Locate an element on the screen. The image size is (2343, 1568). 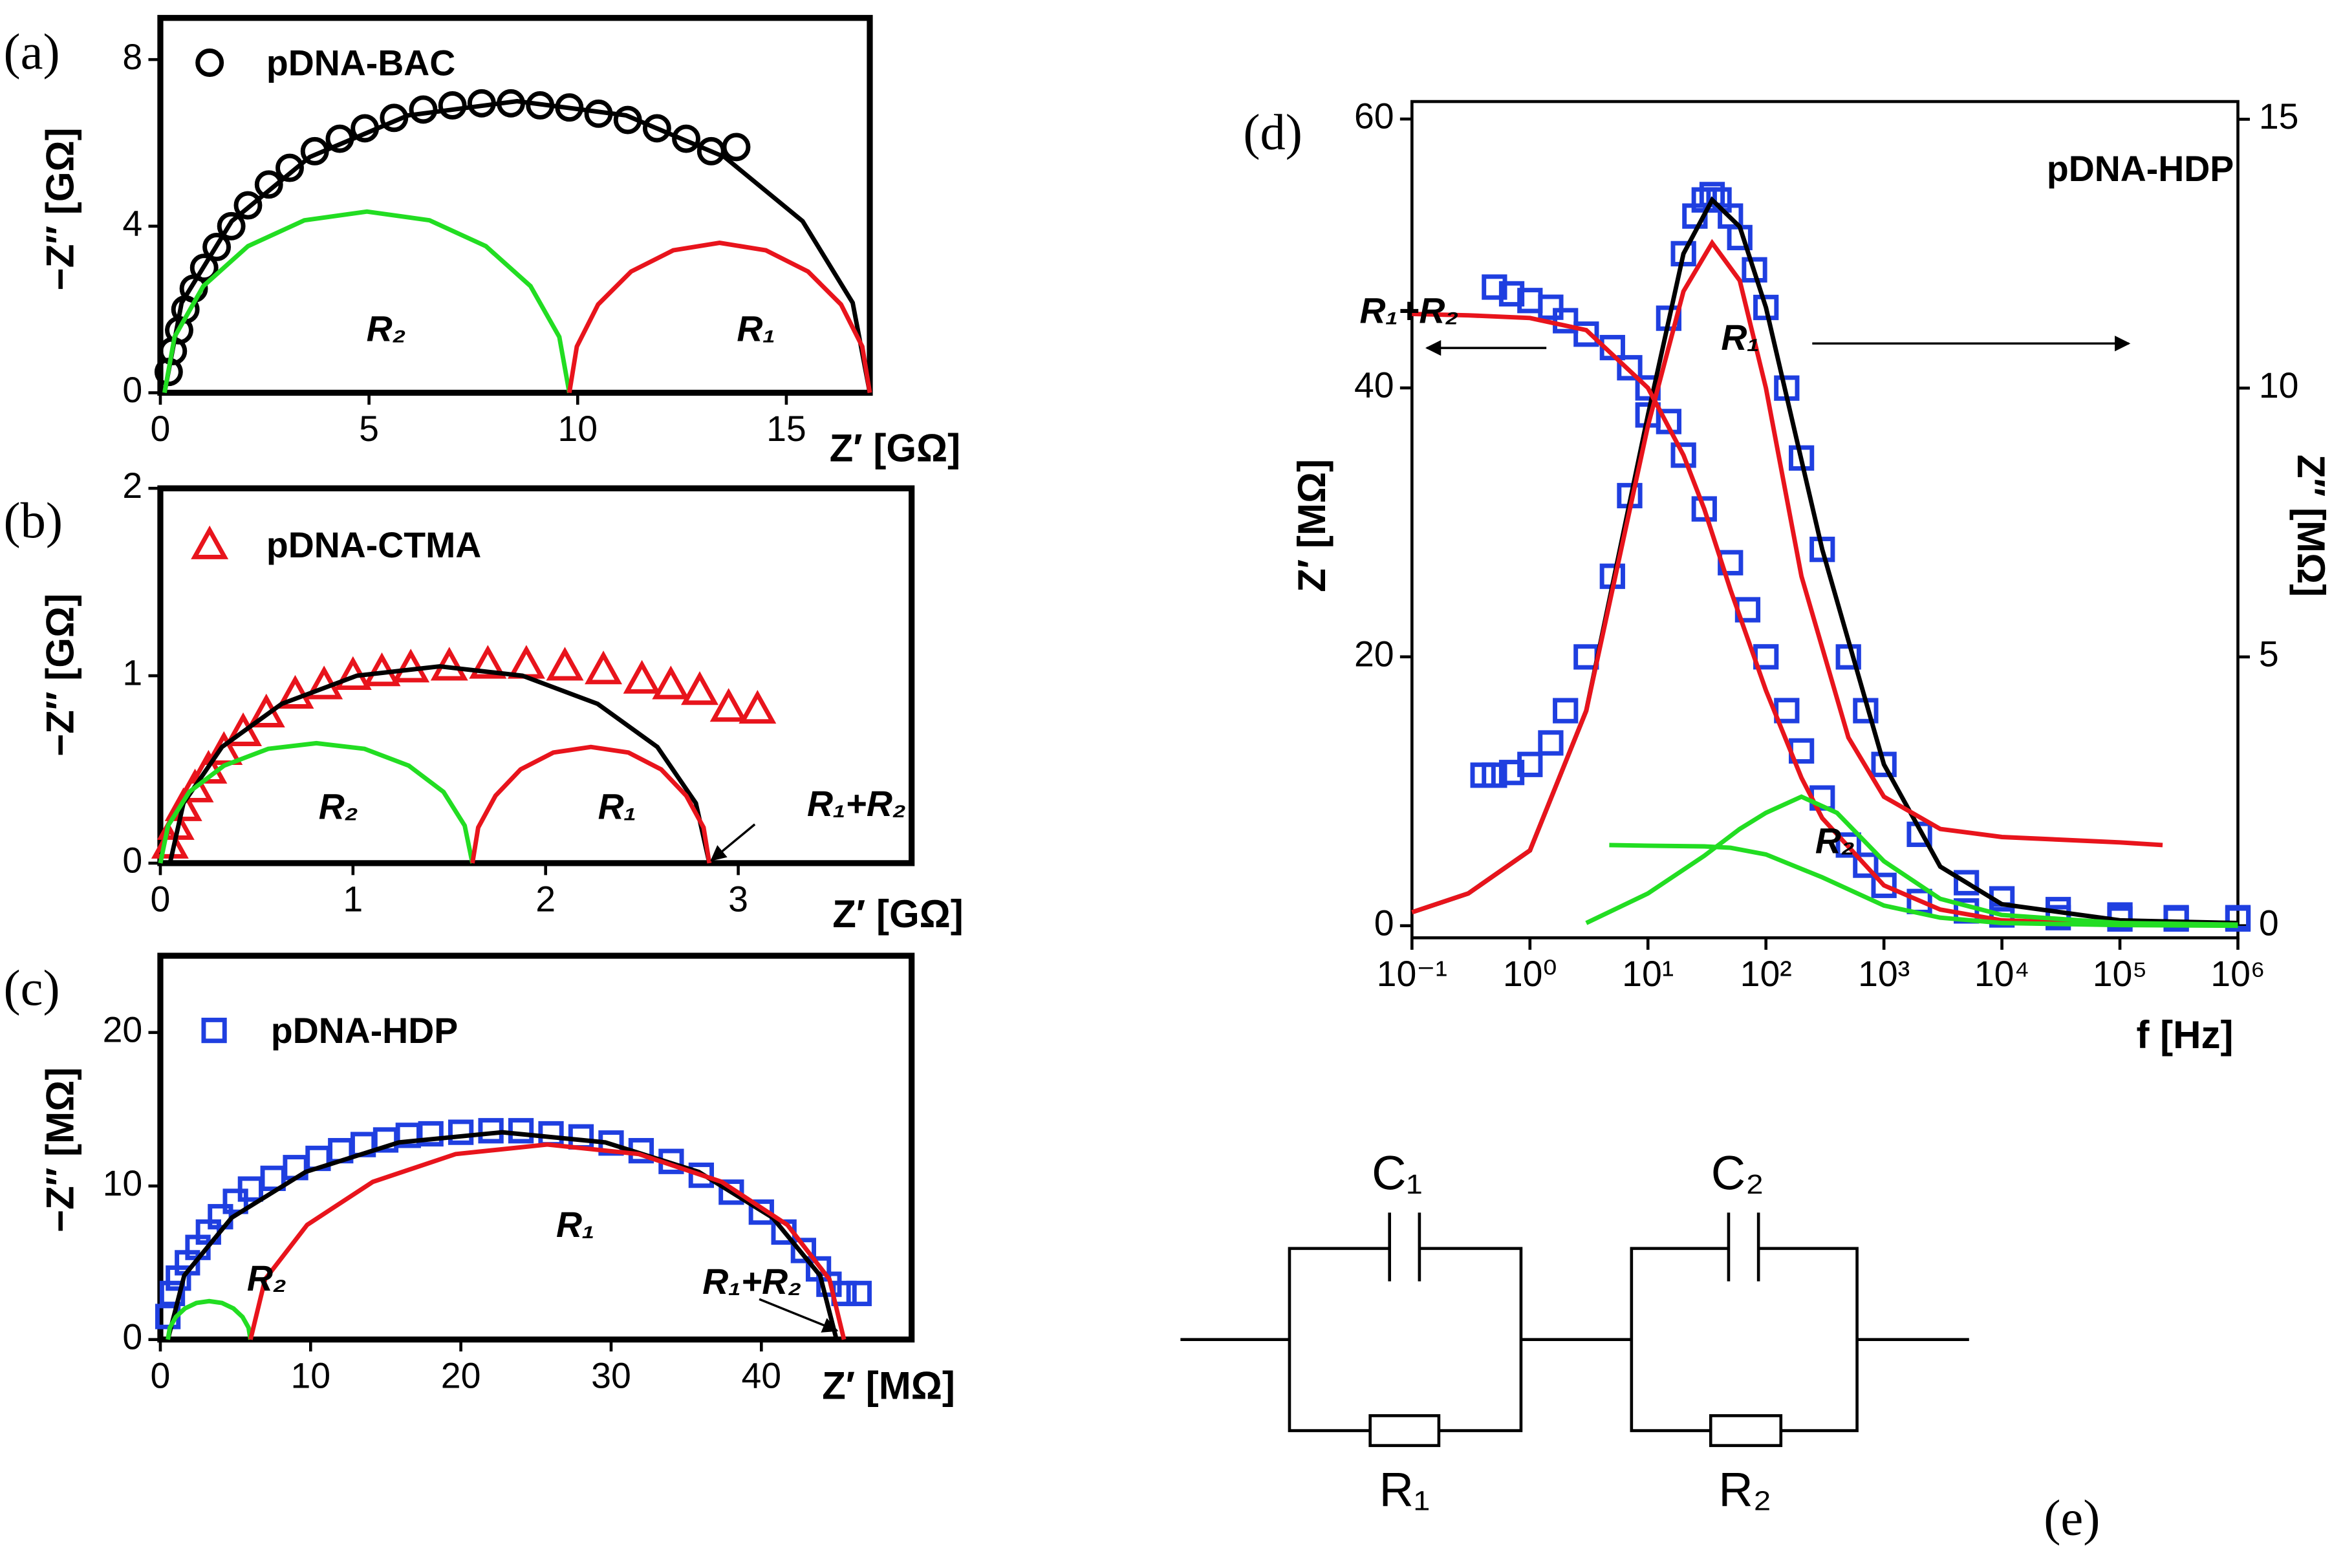
x-tick-label: 2 is located at coordinates (545, 899).